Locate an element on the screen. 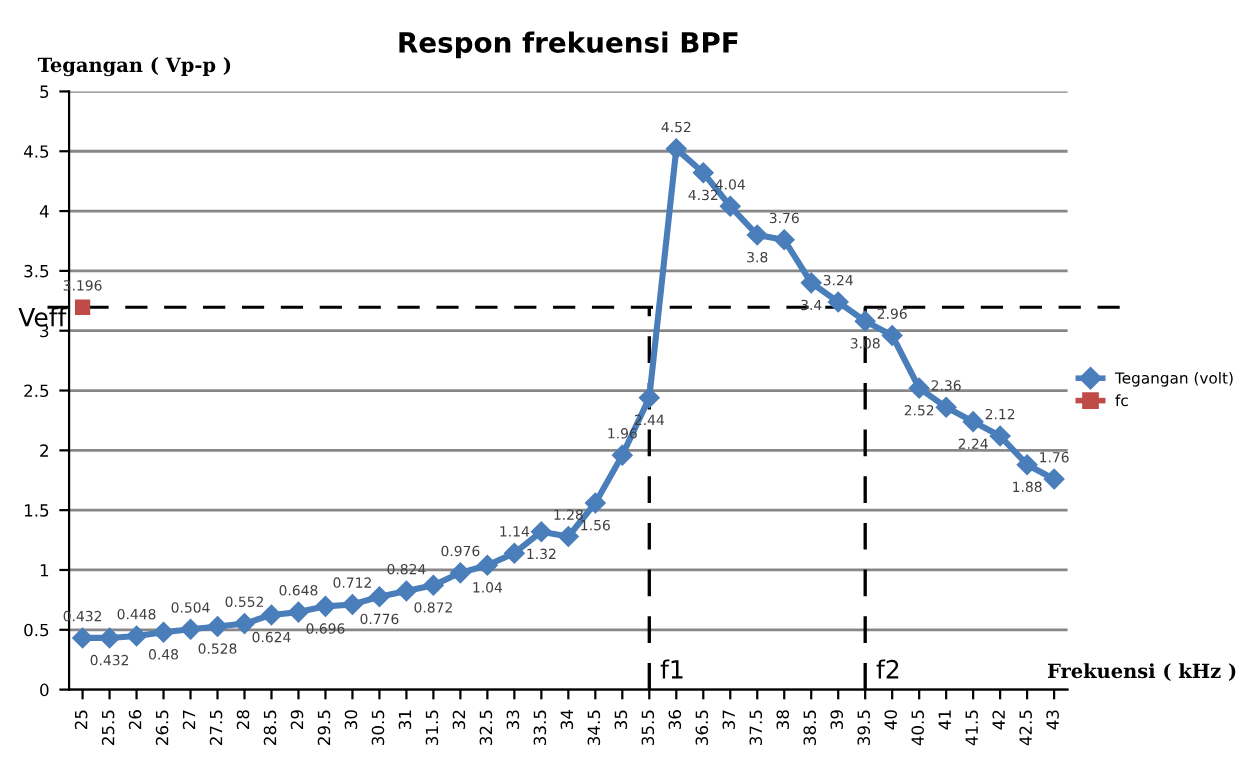 This screenshot has height=762, width=1256. x-tick-label: 29.5 is located at coordinates (324, 727).